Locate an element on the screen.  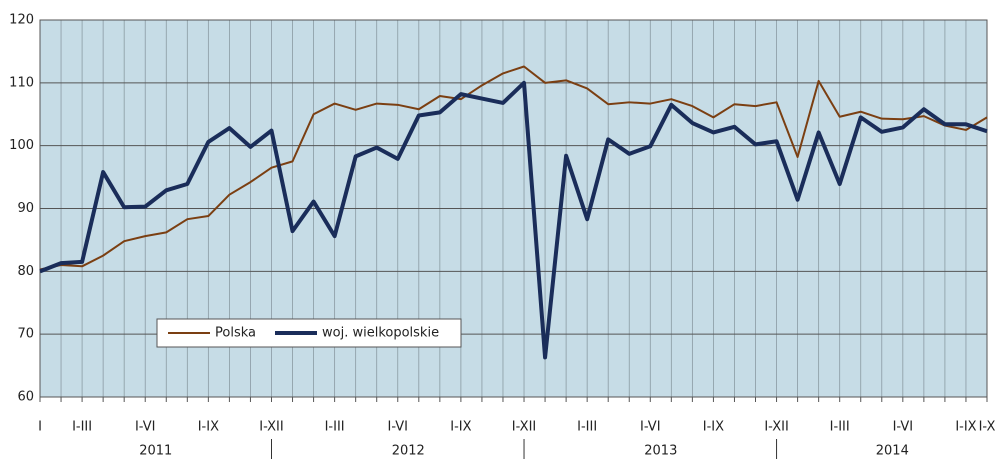
year-label: 2011 is located at coordinates (155, 451).